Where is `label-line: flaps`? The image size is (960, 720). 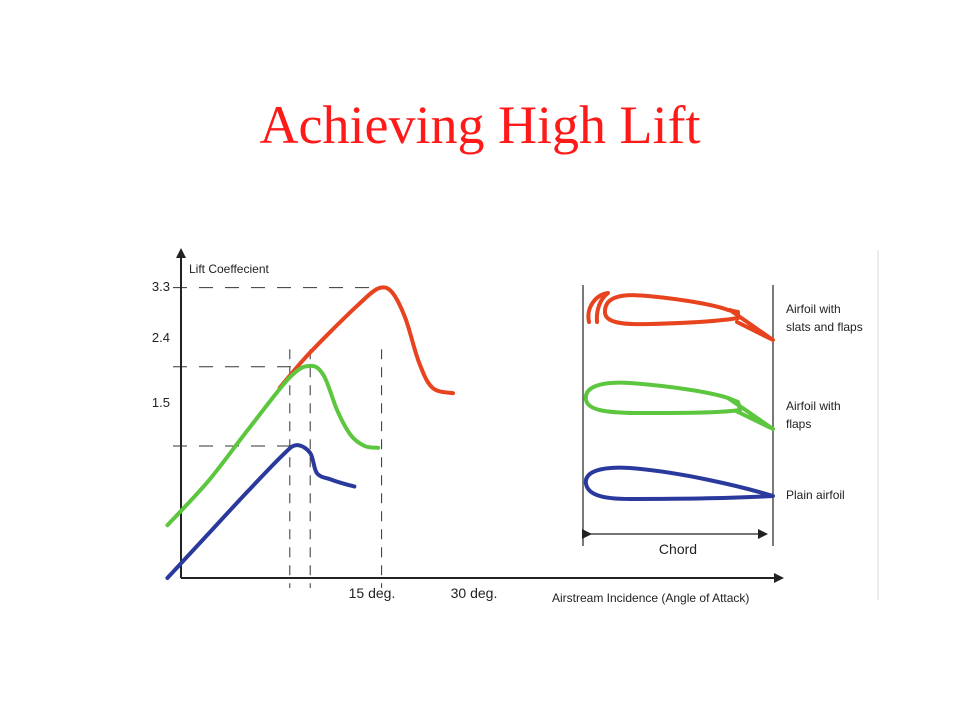
label-line: flaps is located at coordinates (798, 424).